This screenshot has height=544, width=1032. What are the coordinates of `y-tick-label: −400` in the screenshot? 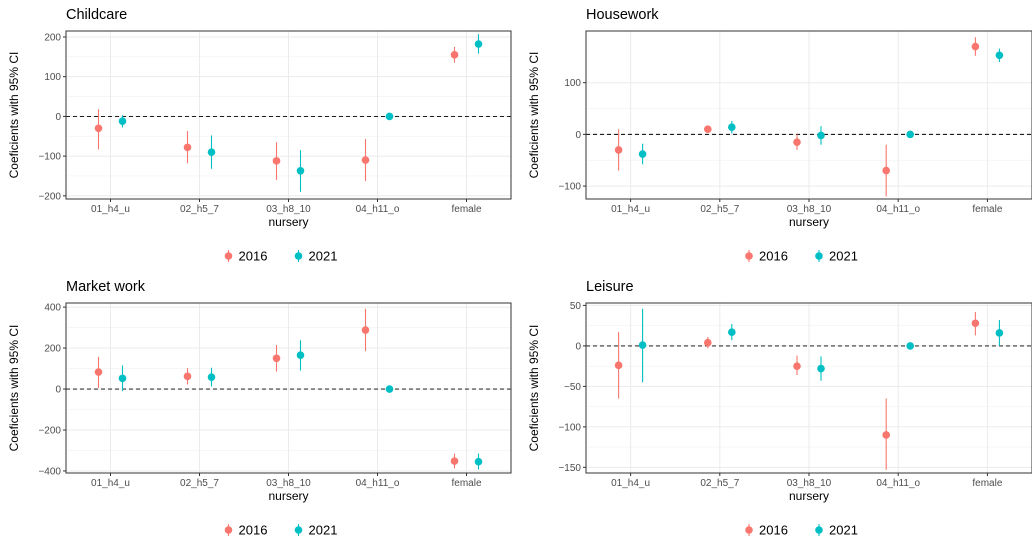 It's located at (49, 471).